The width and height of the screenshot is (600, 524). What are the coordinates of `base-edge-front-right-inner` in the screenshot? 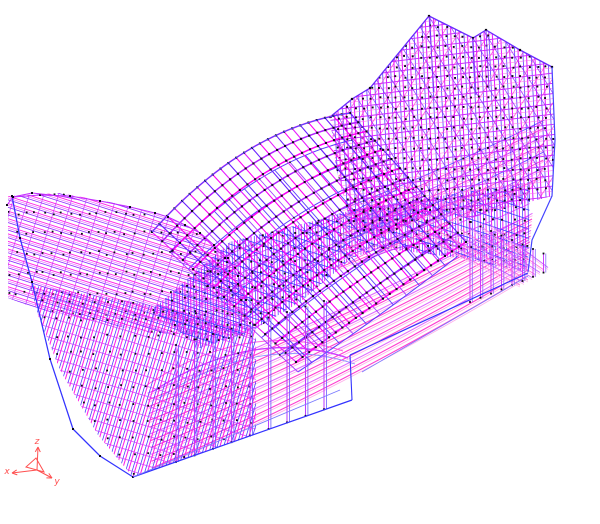 It's located at (445, 324).